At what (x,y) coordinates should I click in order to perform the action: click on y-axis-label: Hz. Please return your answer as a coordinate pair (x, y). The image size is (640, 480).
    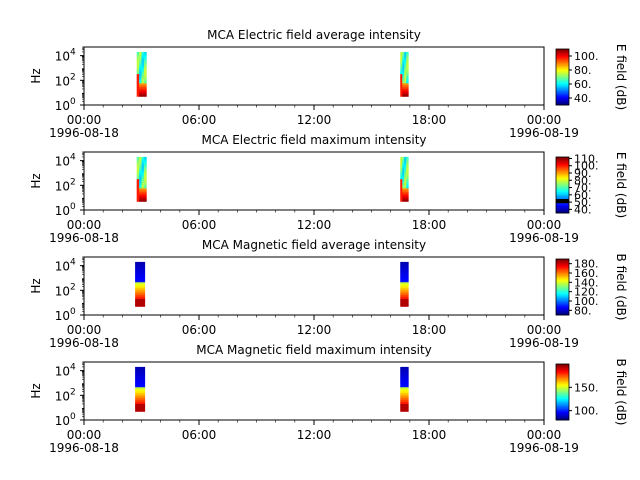
    Looking at the image, I should click on (36, 390).